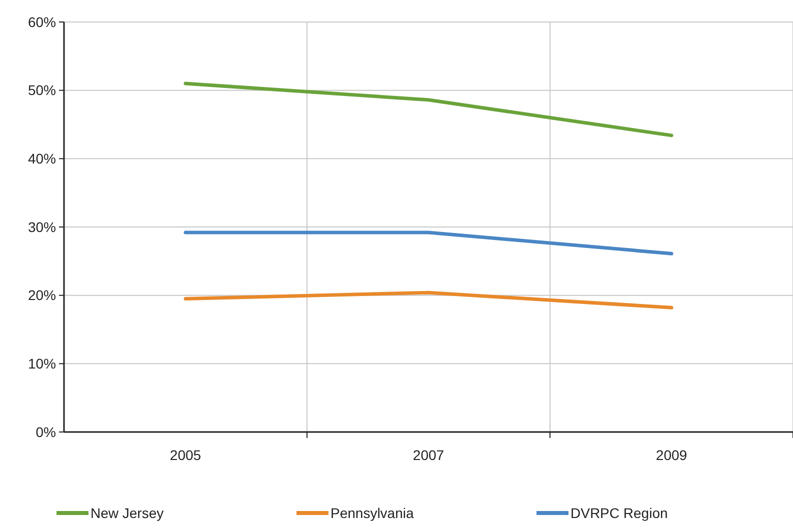 Image resolution: width=793 pixels, height=529 pixels. I want to click on y-tick-label: 20%, so click(42, 295).